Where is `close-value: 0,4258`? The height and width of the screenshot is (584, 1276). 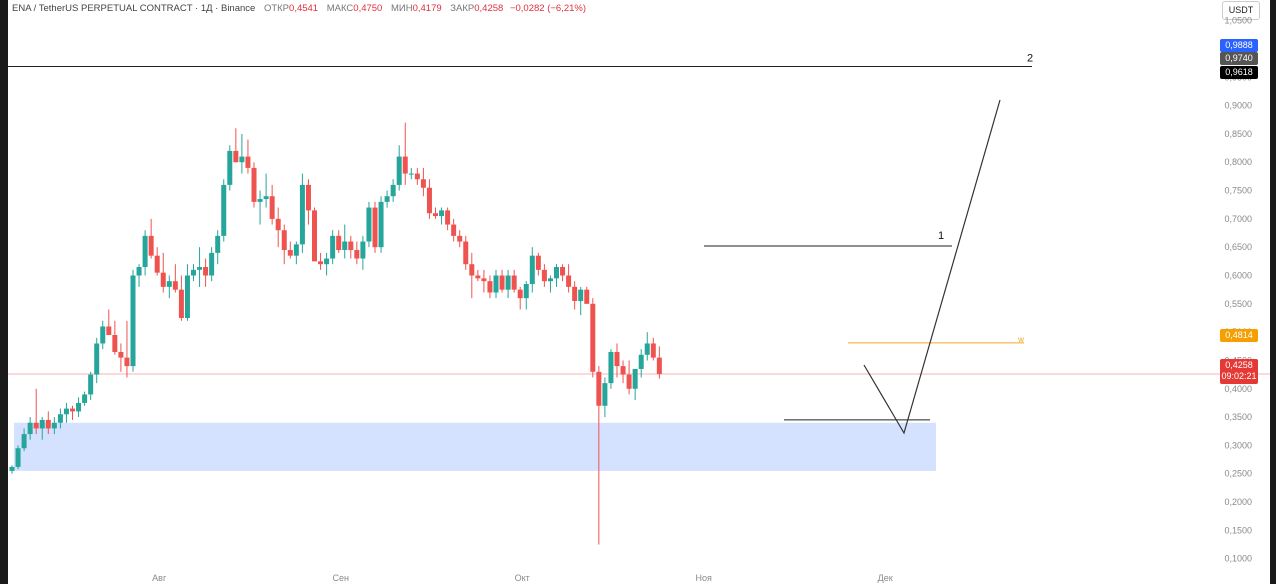
close-value: 0,4258 is located at coordinates (489, 8).